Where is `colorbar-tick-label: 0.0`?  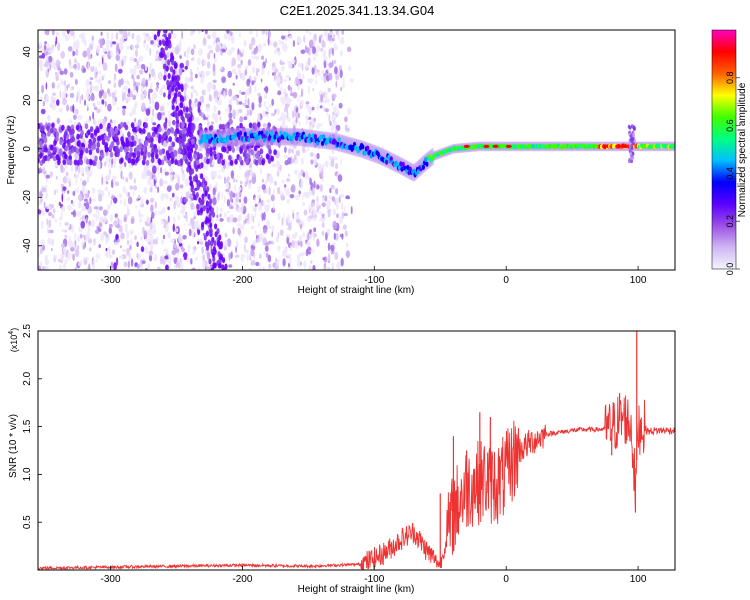 colorbar-tick-label: 0.0 is located at coordinates (730, 269).